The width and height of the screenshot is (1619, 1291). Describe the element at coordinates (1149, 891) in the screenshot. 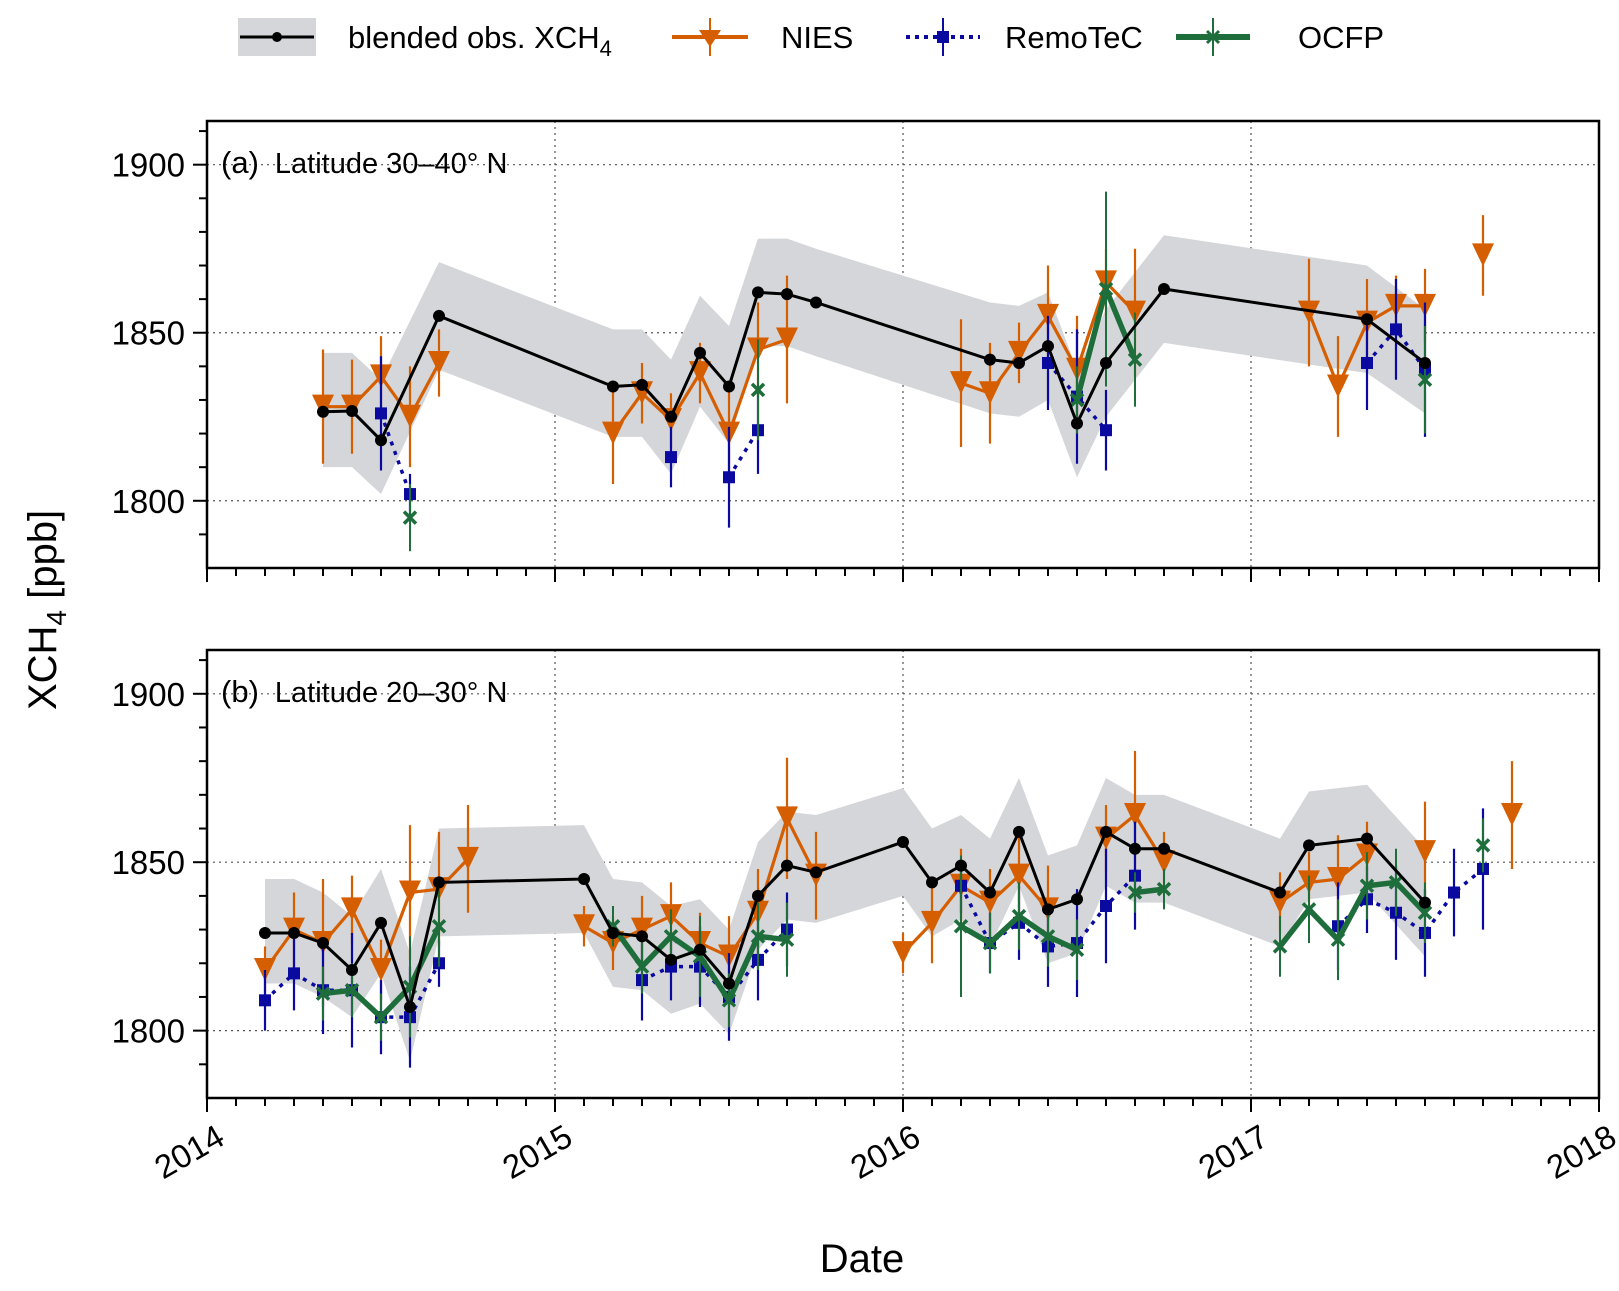

I see `line-ocfp` at that location.